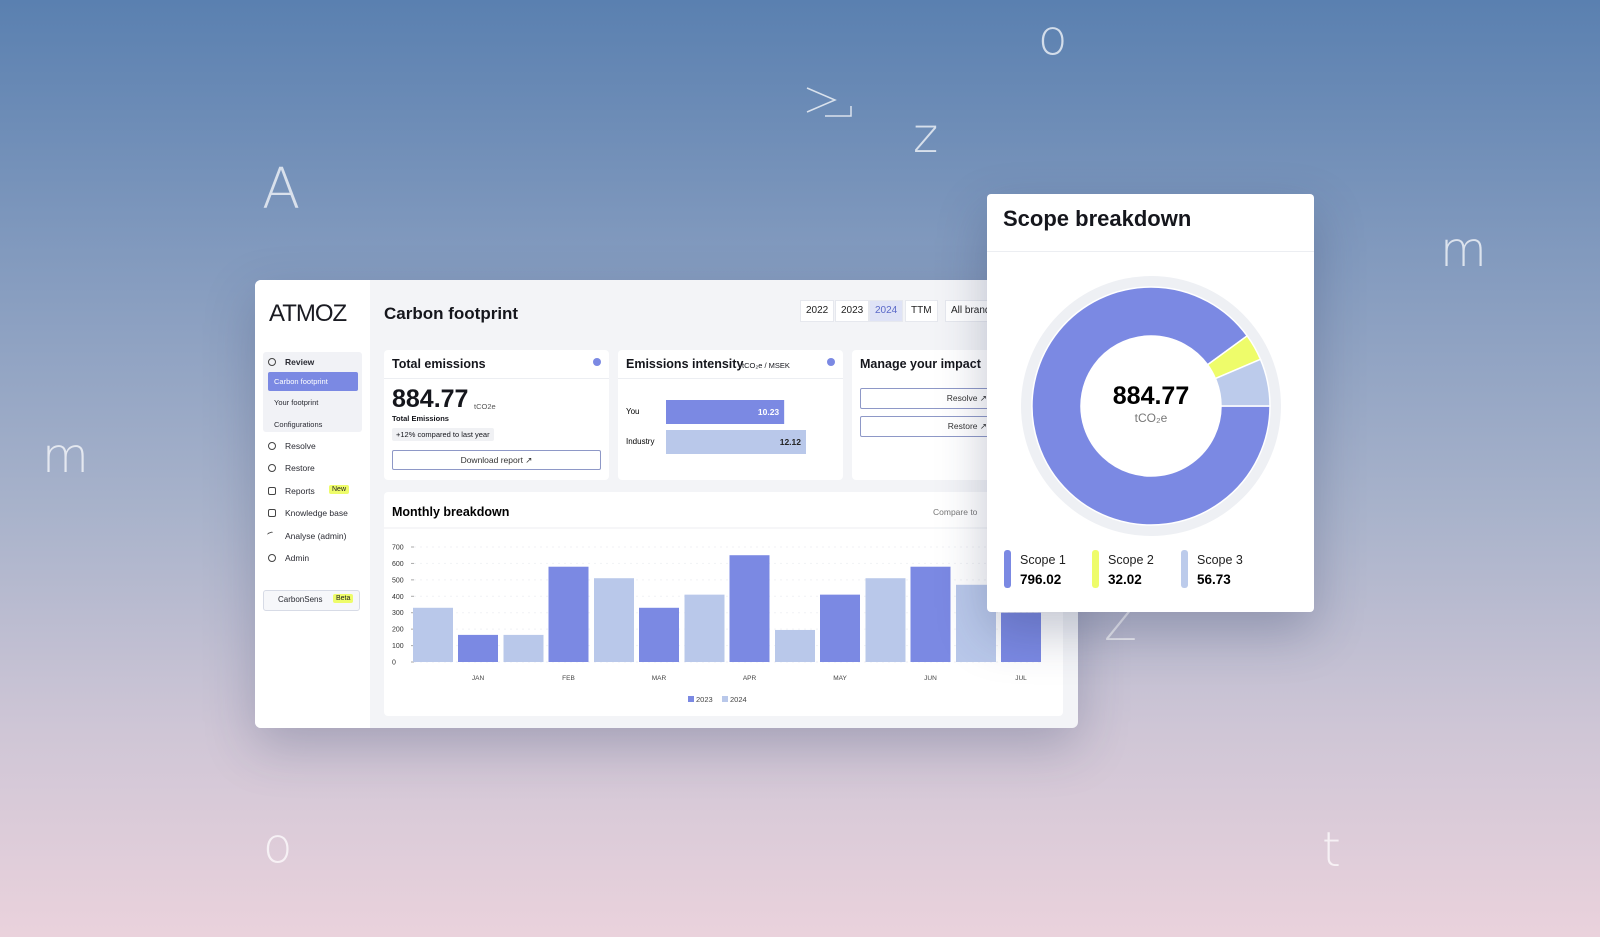  Describe the element at coordinates (1131, 560) in the screenshot. I see `legend-label: Scope 2` at that location.